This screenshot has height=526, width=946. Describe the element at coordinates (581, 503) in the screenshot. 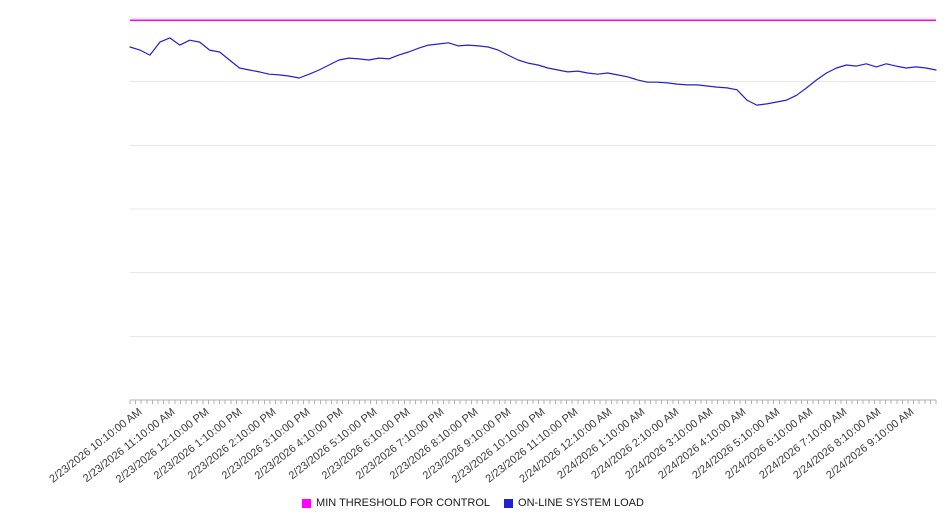

I see `legend-label: ON-LINE SYSTEM LOAD` at that location.